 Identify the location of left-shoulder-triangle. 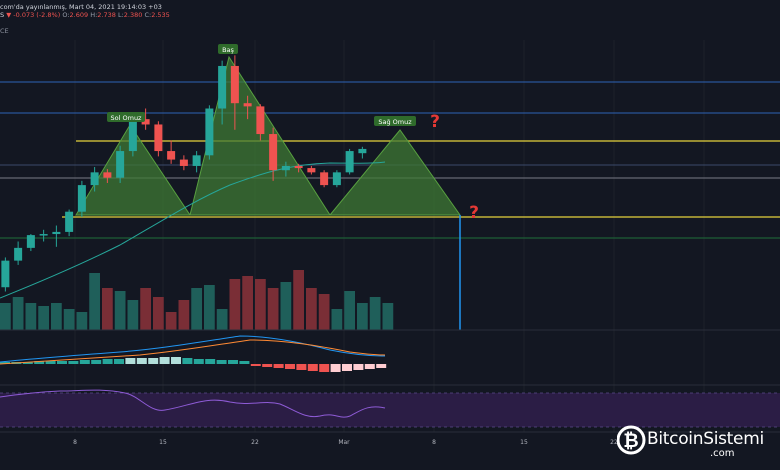
(133, 170).